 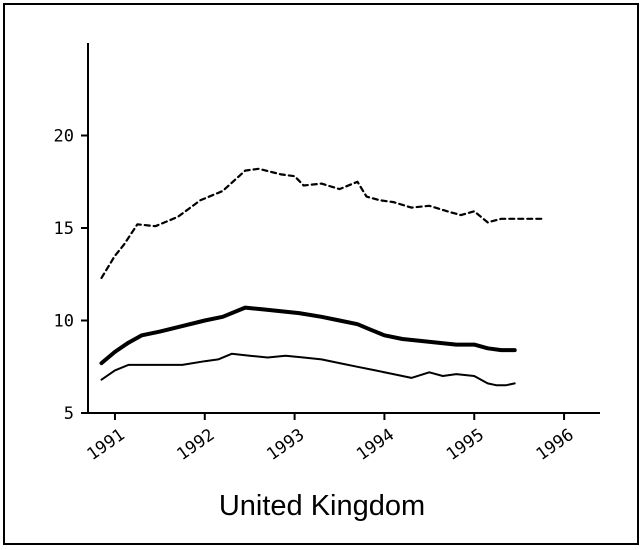 What do you see at coordinates (321, 223) in the screenshot?
I see `series-line-dashed` at bounding box center [321, 223].